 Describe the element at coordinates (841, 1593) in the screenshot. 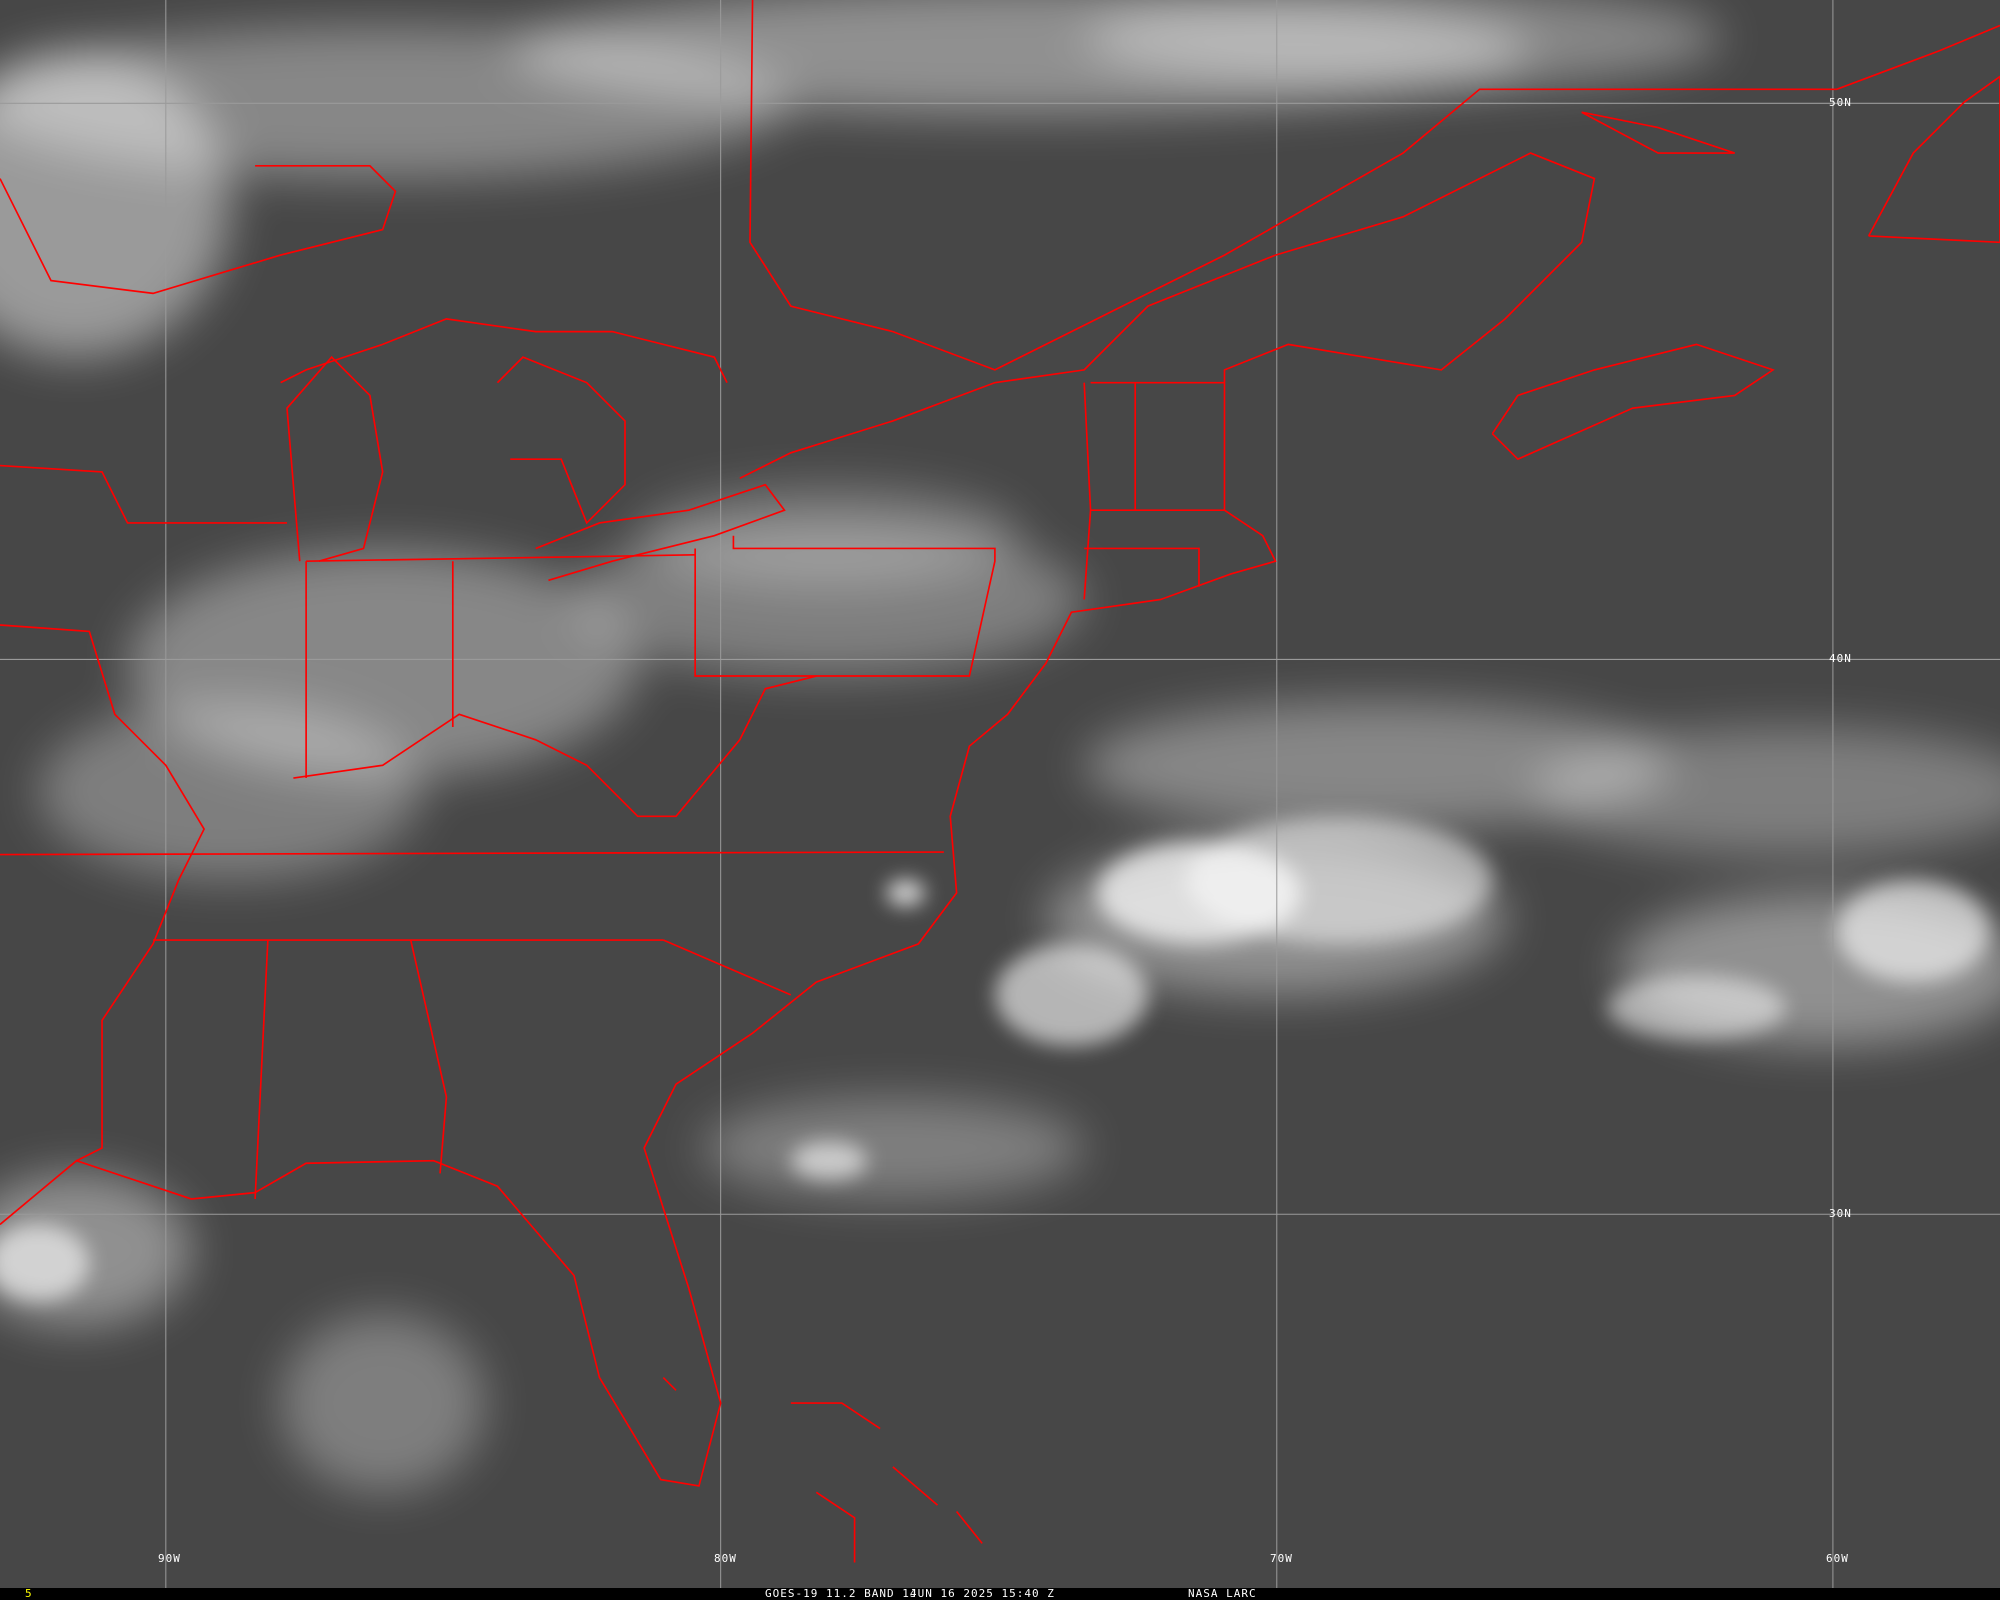

I see `band-label: GOES-19 11.2 BAND 14` at that location.